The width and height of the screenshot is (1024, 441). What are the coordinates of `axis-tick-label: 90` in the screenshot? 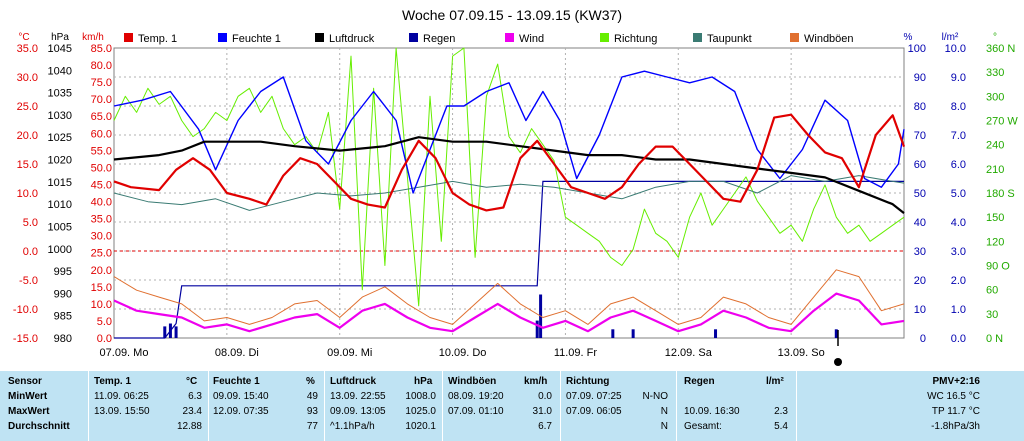 It's located at (920, 78).